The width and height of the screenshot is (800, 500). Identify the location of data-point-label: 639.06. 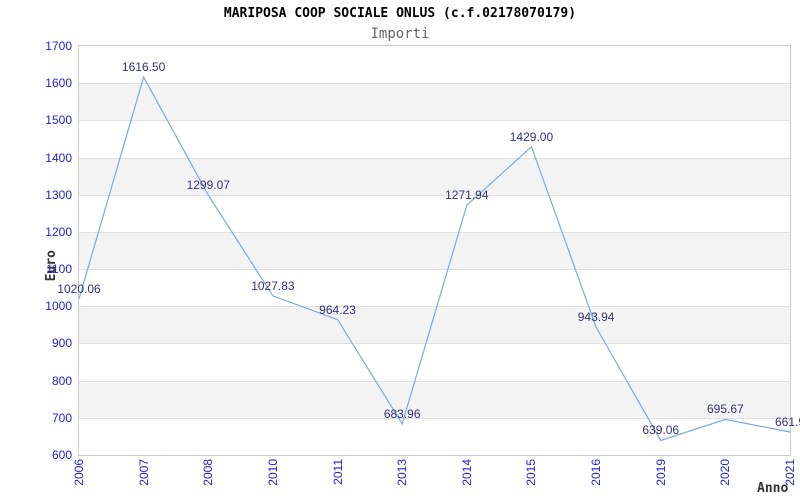
(661, 430).